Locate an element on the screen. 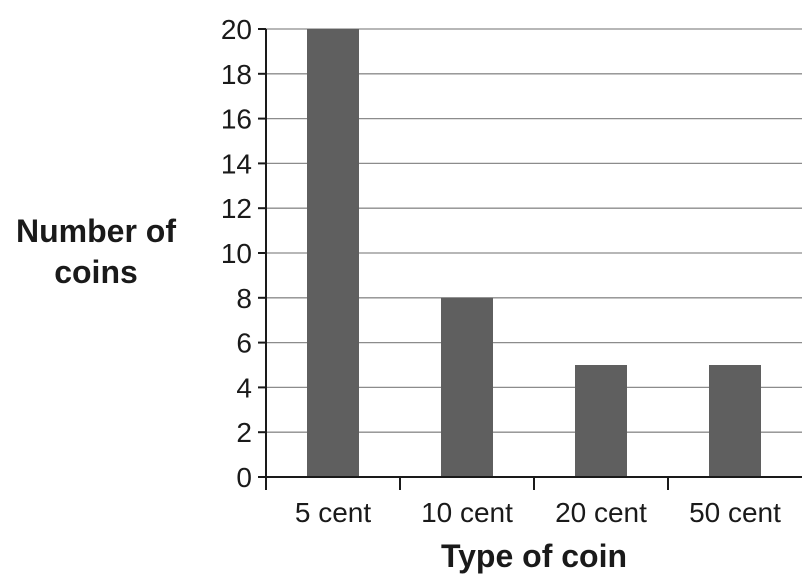  bar-10-cent is located at coordinates (467, 387).